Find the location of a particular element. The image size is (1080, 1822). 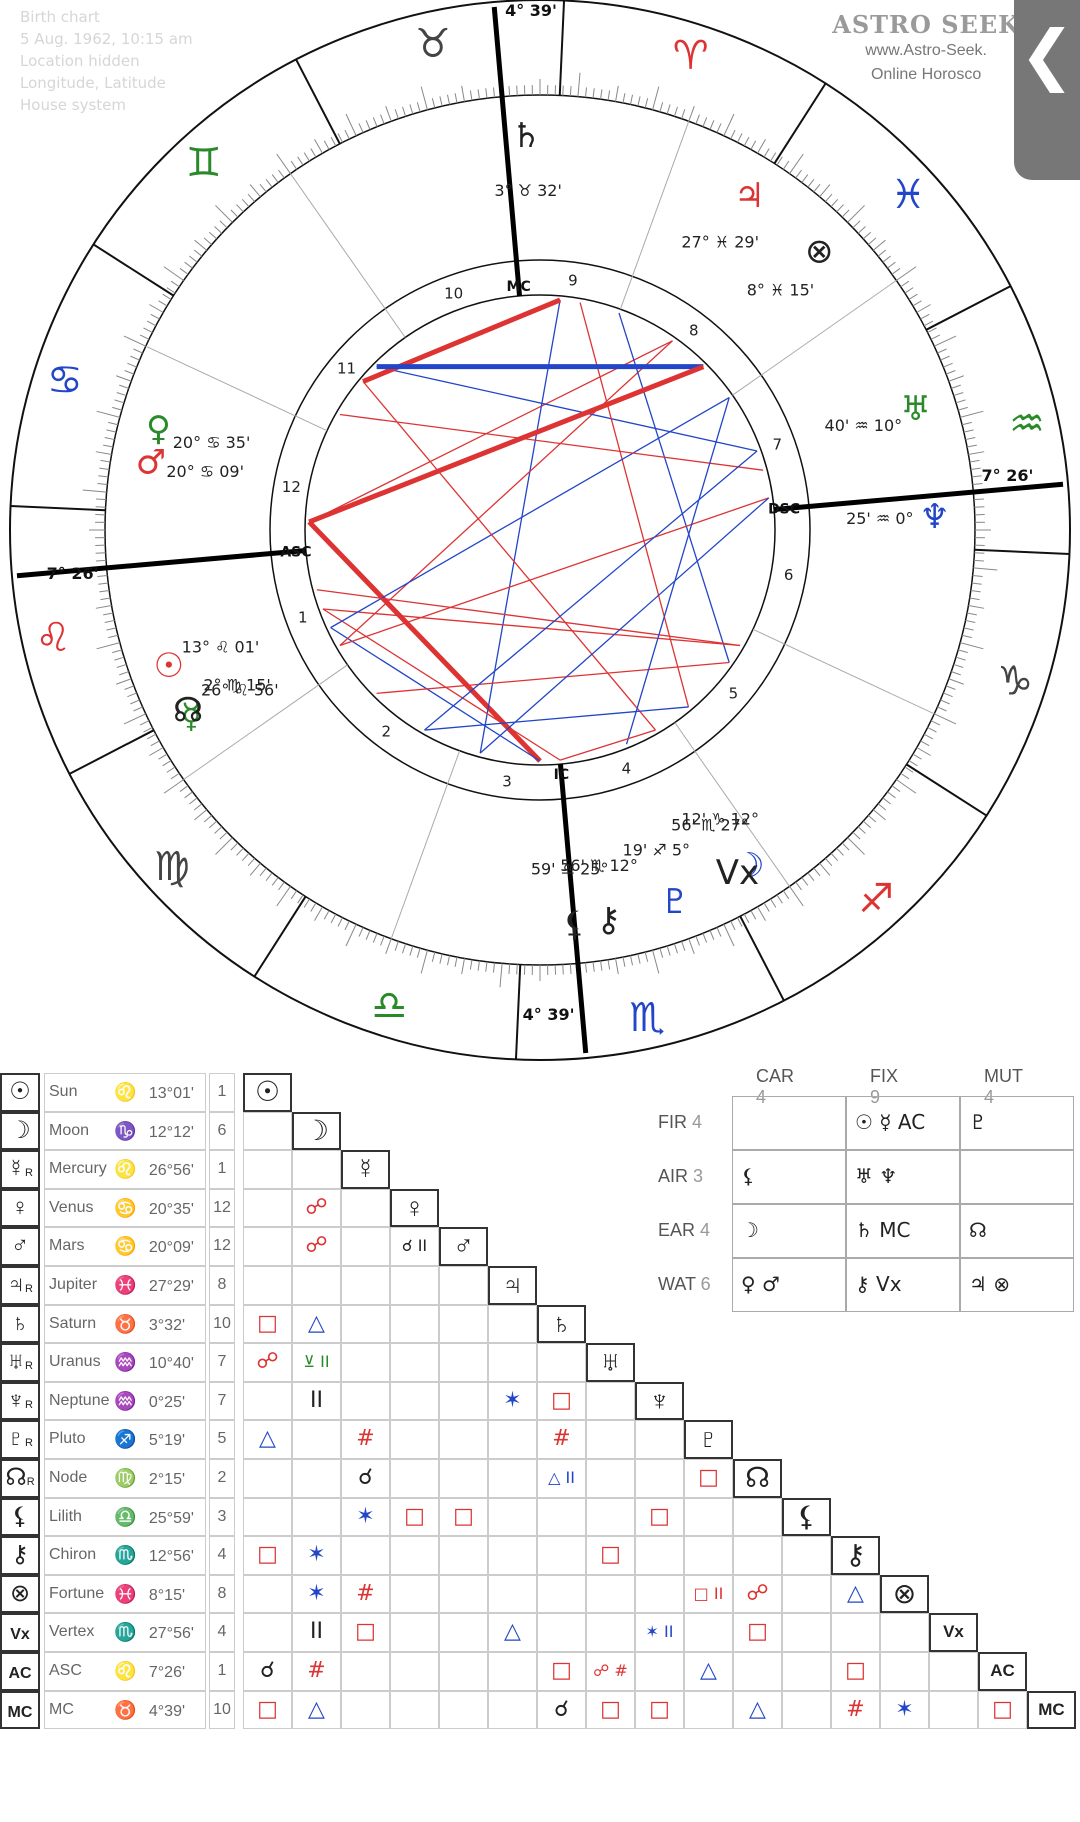

aspect-symbol: II is located at coordinates (316, 1632).